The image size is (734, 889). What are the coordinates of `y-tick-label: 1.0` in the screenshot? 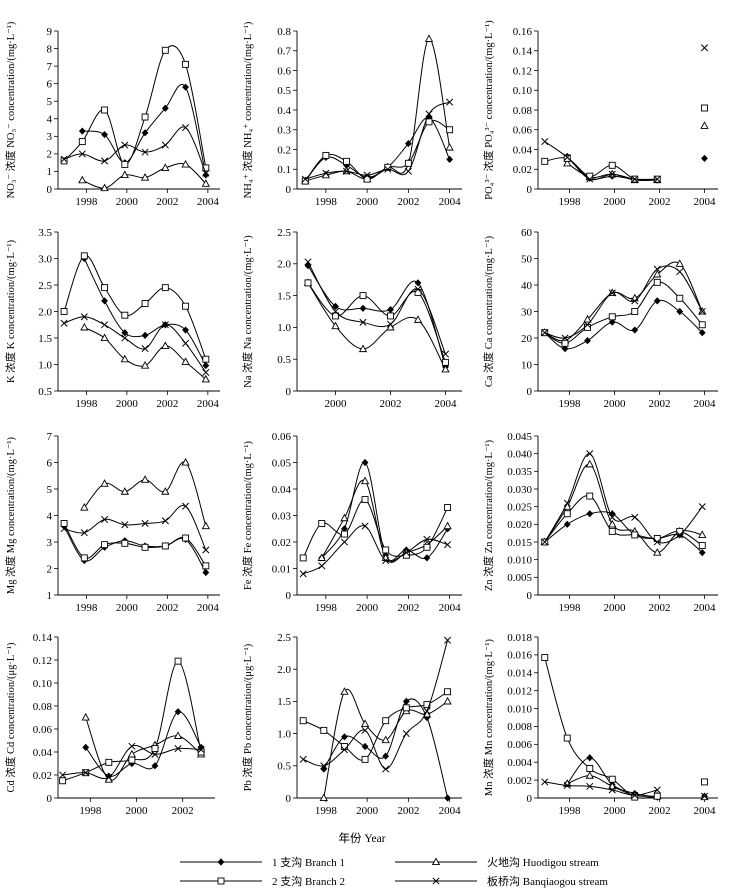 It's located at (284, 734).